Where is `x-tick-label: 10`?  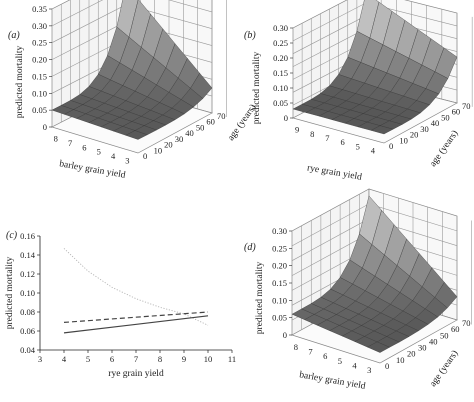
x-tick-label: 10 is located at coordinates (208, 359).